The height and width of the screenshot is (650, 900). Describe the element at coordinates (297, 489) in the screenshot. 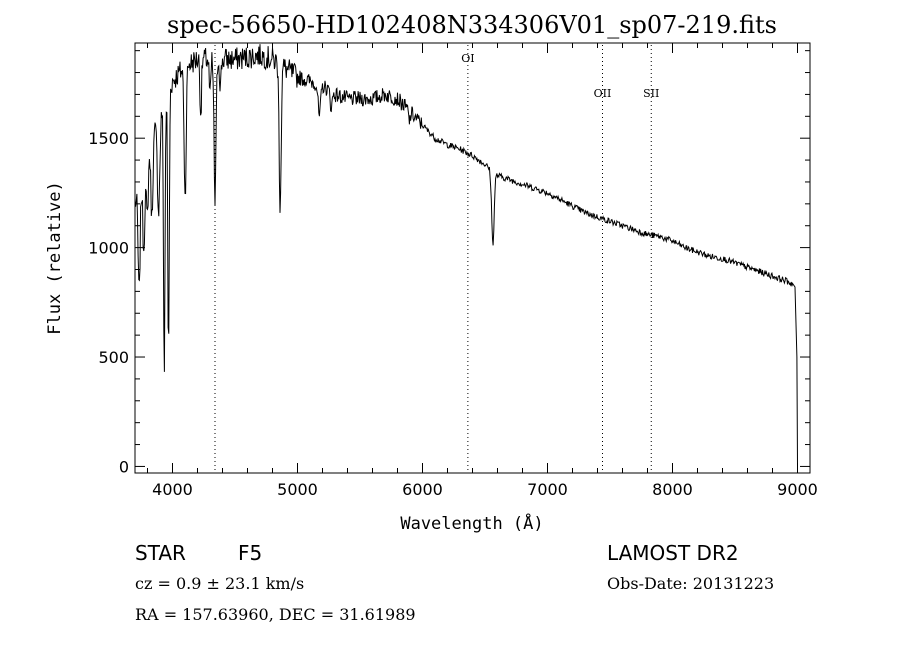

I see `x-tick-label: 5000` at that location.